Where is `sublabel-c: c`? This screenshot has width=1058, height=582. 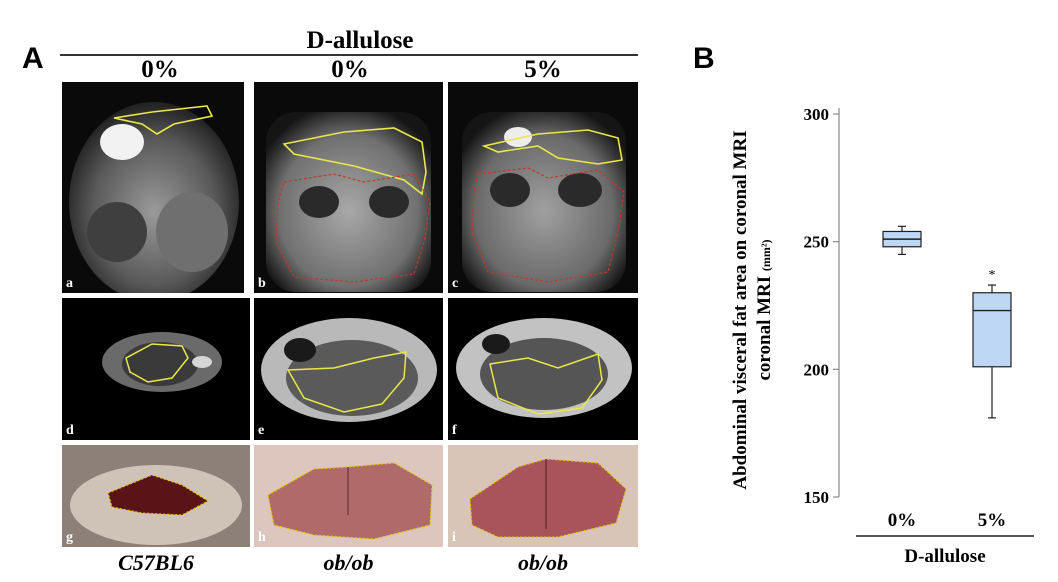 sublabel-c: c is located at coordinates (455, 283).